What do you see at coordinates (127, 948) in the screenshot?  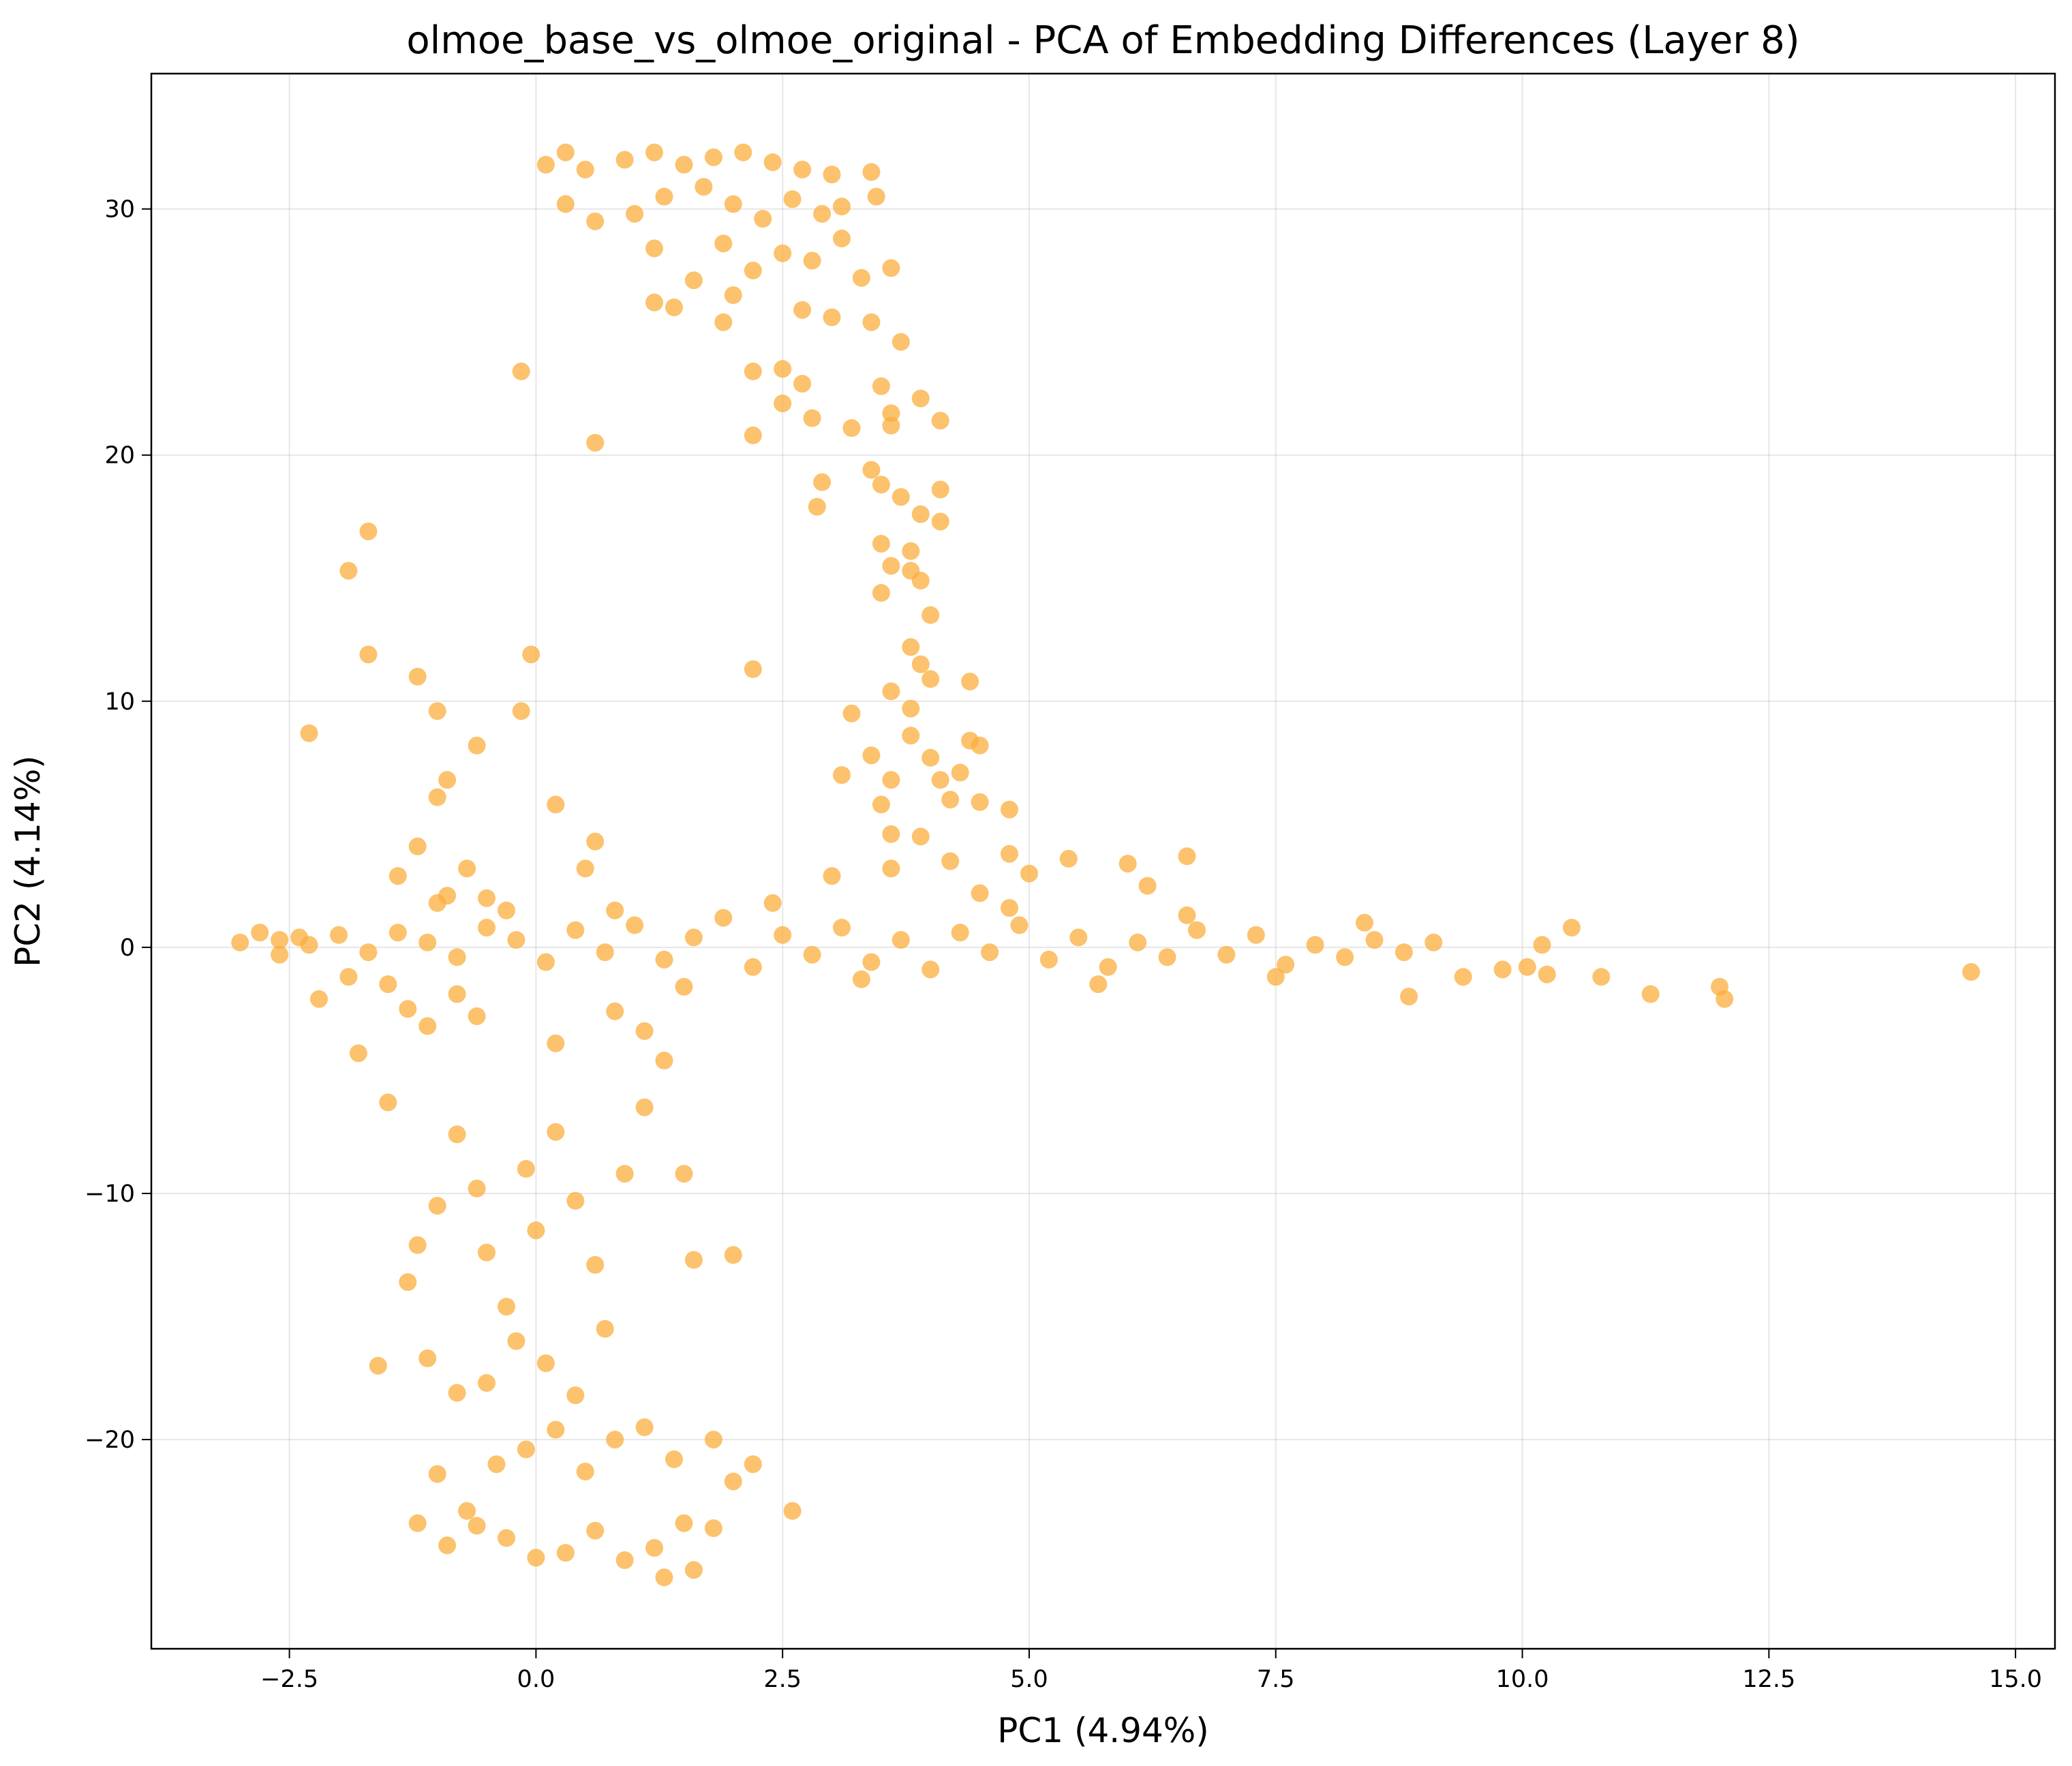 I see `y-tick-label: 0` at bounding box center [127, 948].